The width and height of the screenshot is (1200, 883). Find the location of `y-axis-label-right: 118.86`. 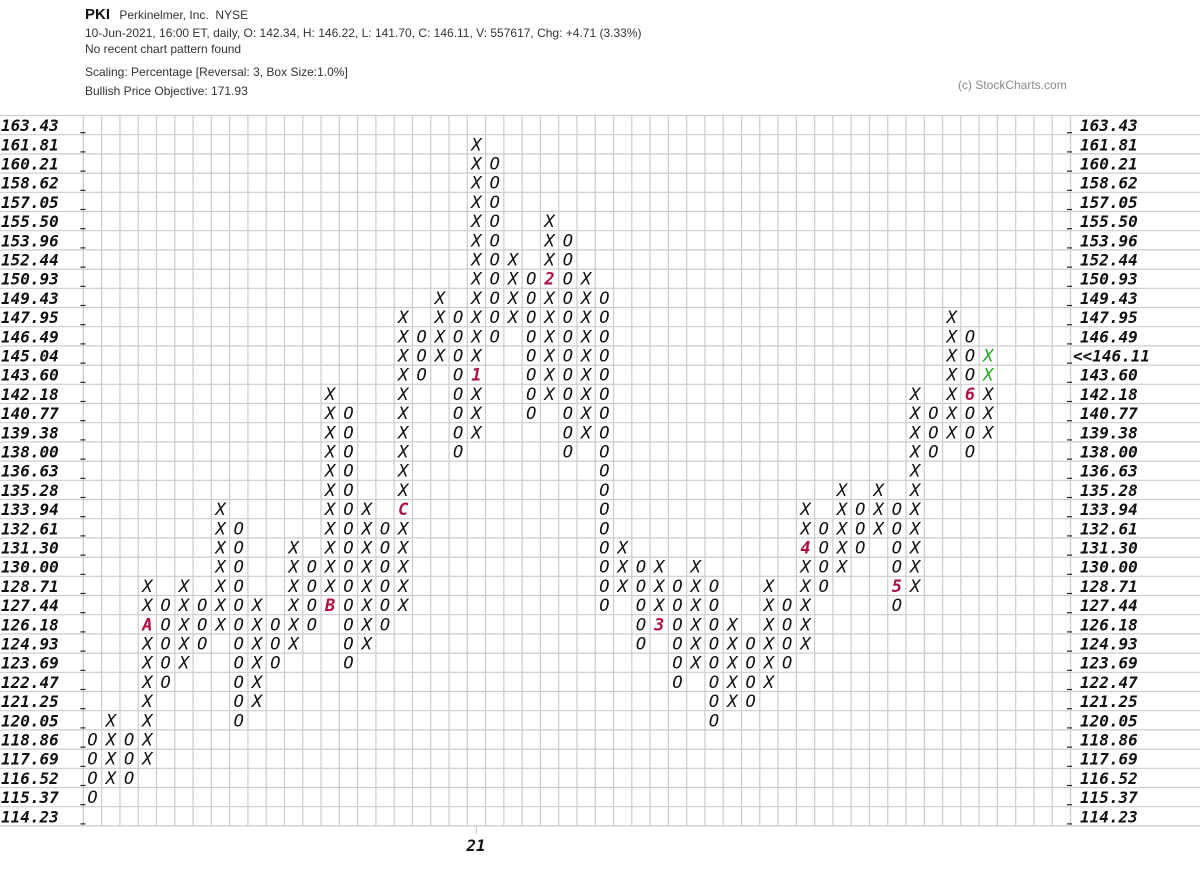

y-axis-label-right: 118.86 is located at coordinates (1109, 740).